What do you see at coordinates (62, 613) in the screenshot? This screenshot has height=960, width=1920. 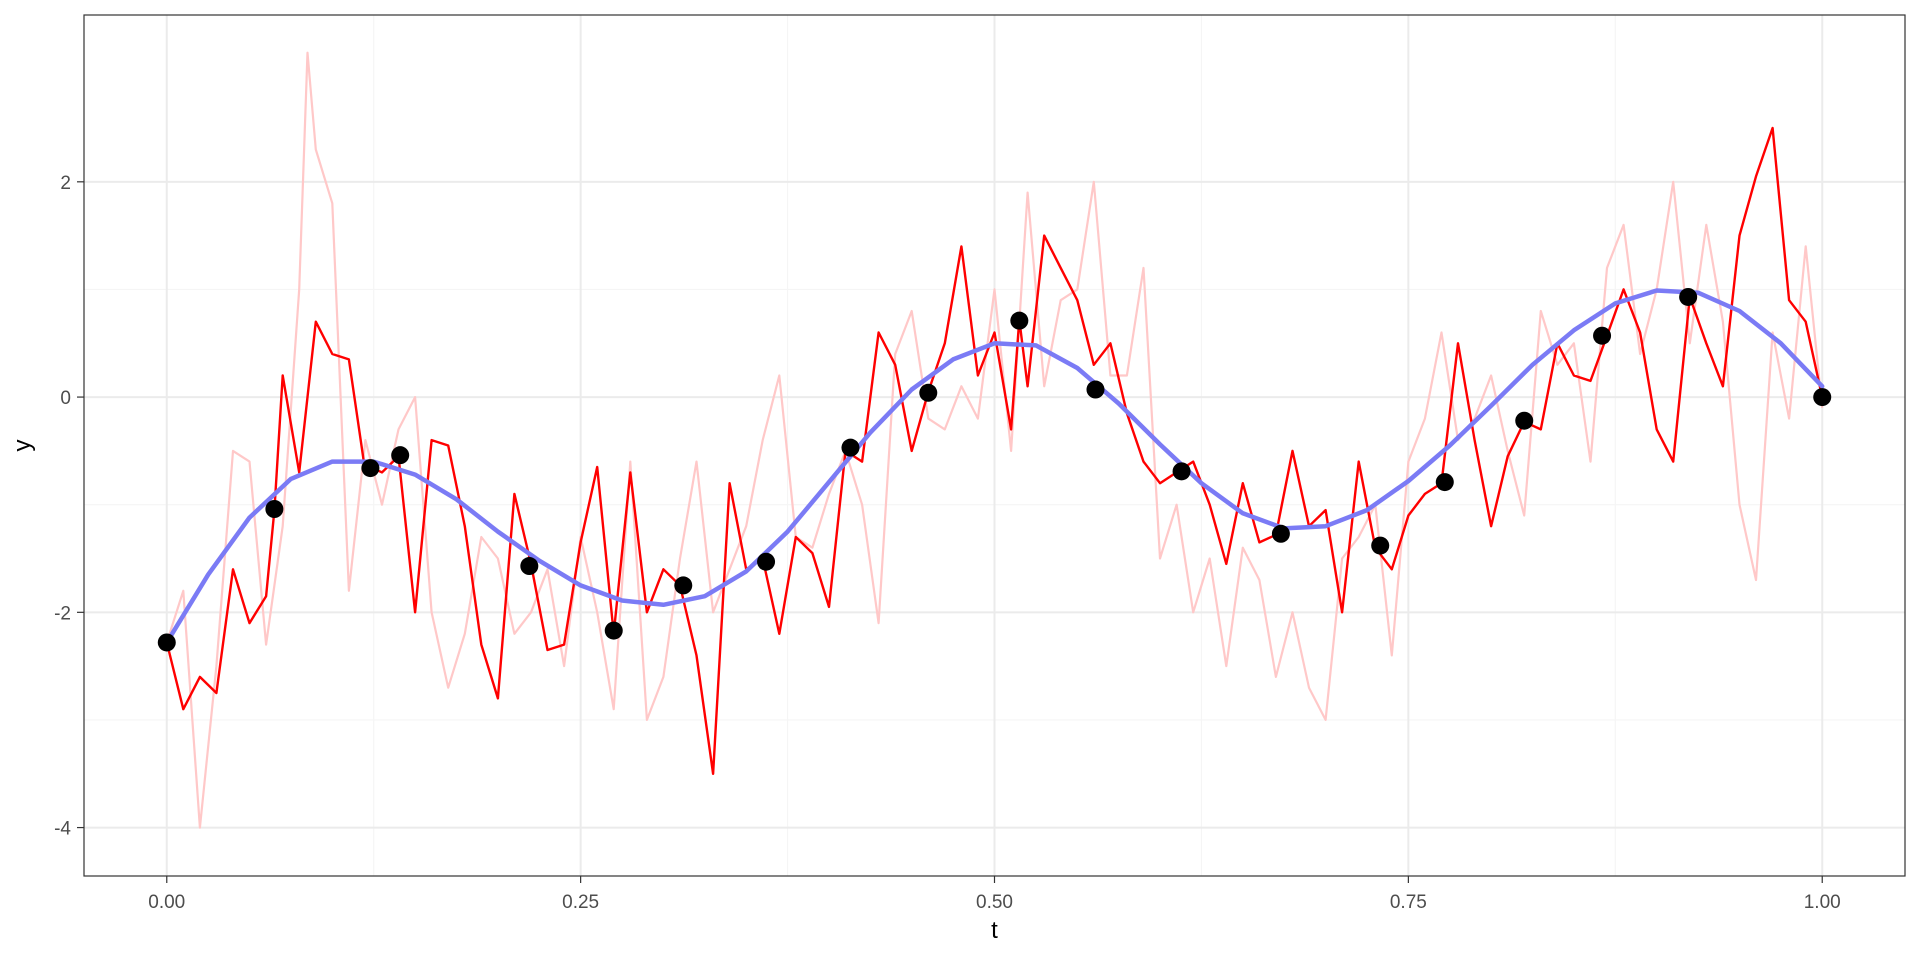 I see `y-tick-label: -2` at bounding box center [62, 613].